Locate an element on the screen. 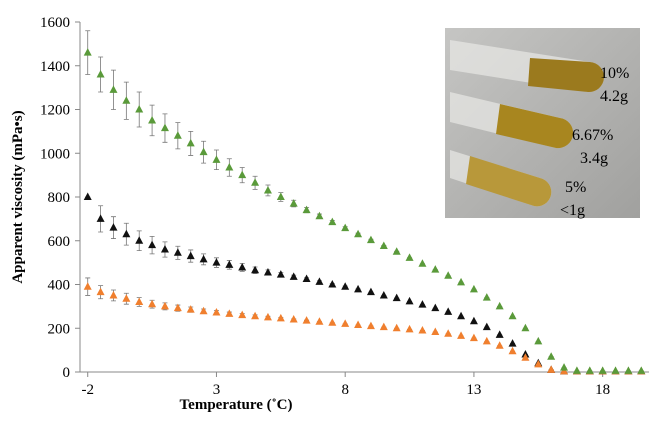 This screenshot has width=649, height=421. y-tick-label: 800 is located at coordinates (59, 198).